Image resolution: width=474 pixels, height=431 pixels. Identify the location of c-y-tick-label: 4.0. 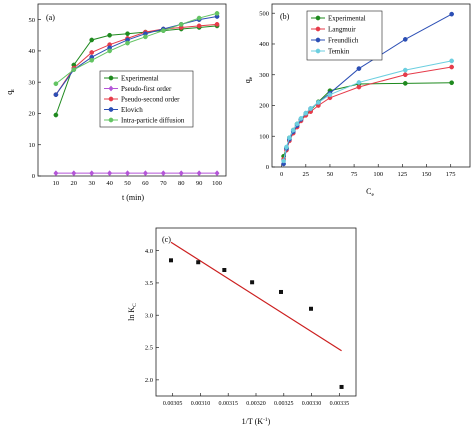
(149, 251).